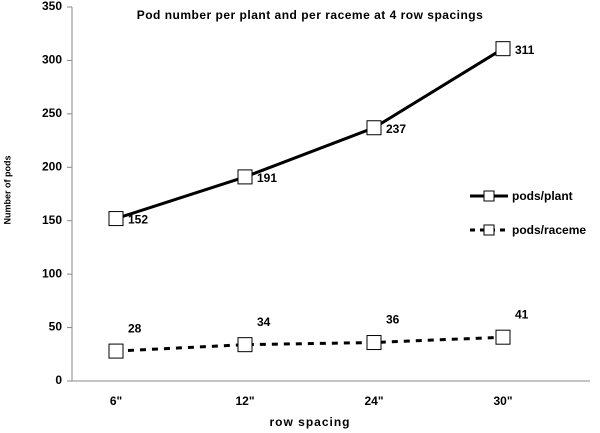 Image resolution: width=600 pixels, height=433 pixels. Describe the element at coordinates (52, 220) in the screenshot. I see `y-tick-label: 150` at that location.